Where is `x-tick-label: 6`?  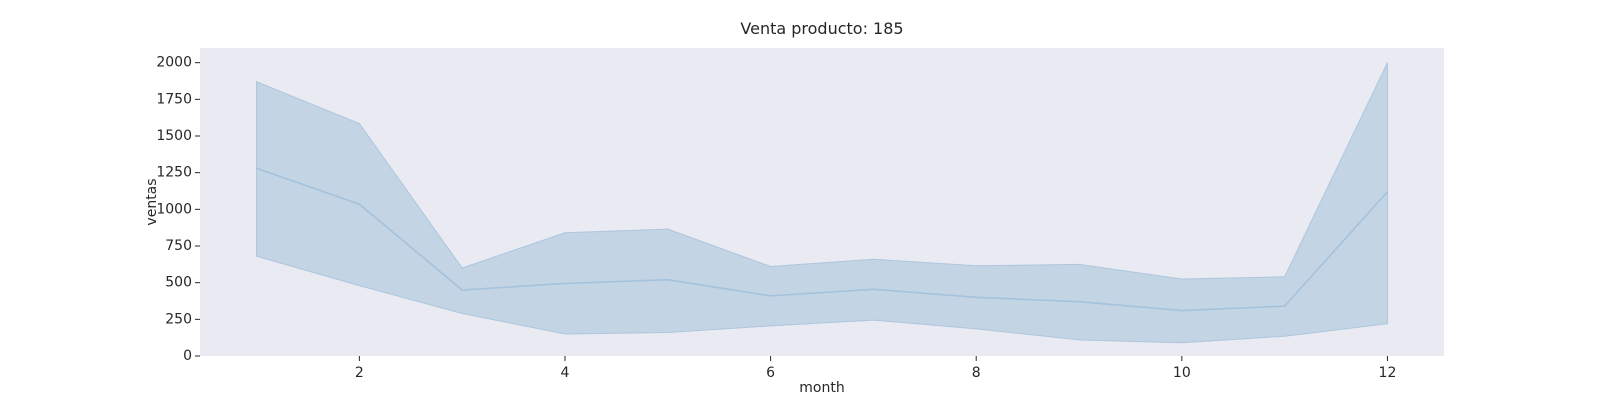 x-tick-label: 6 is located at coordinates (770, 373).